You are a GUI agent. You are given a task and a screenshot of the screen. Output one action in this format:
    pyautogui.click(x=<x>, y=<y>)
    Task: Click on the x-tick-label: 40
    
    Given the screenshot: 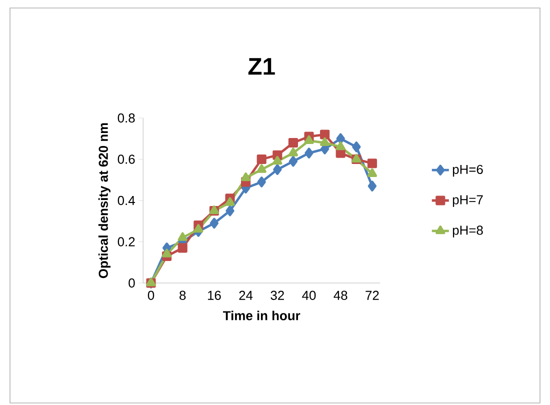 What is the action you would take?
    pyautogui.click(x=309, y=295)
    